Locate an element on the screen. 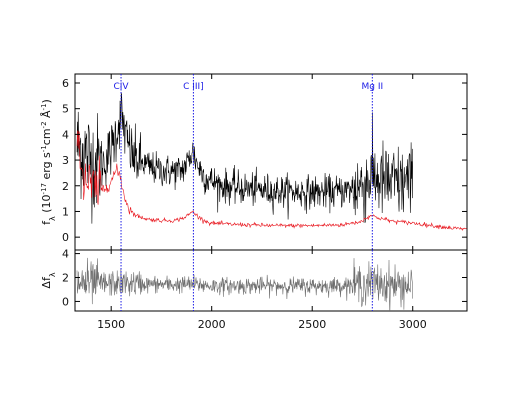 The width and height of the screenshot is (526, 407). bottom-series-group is located at coordinates (245, 284).